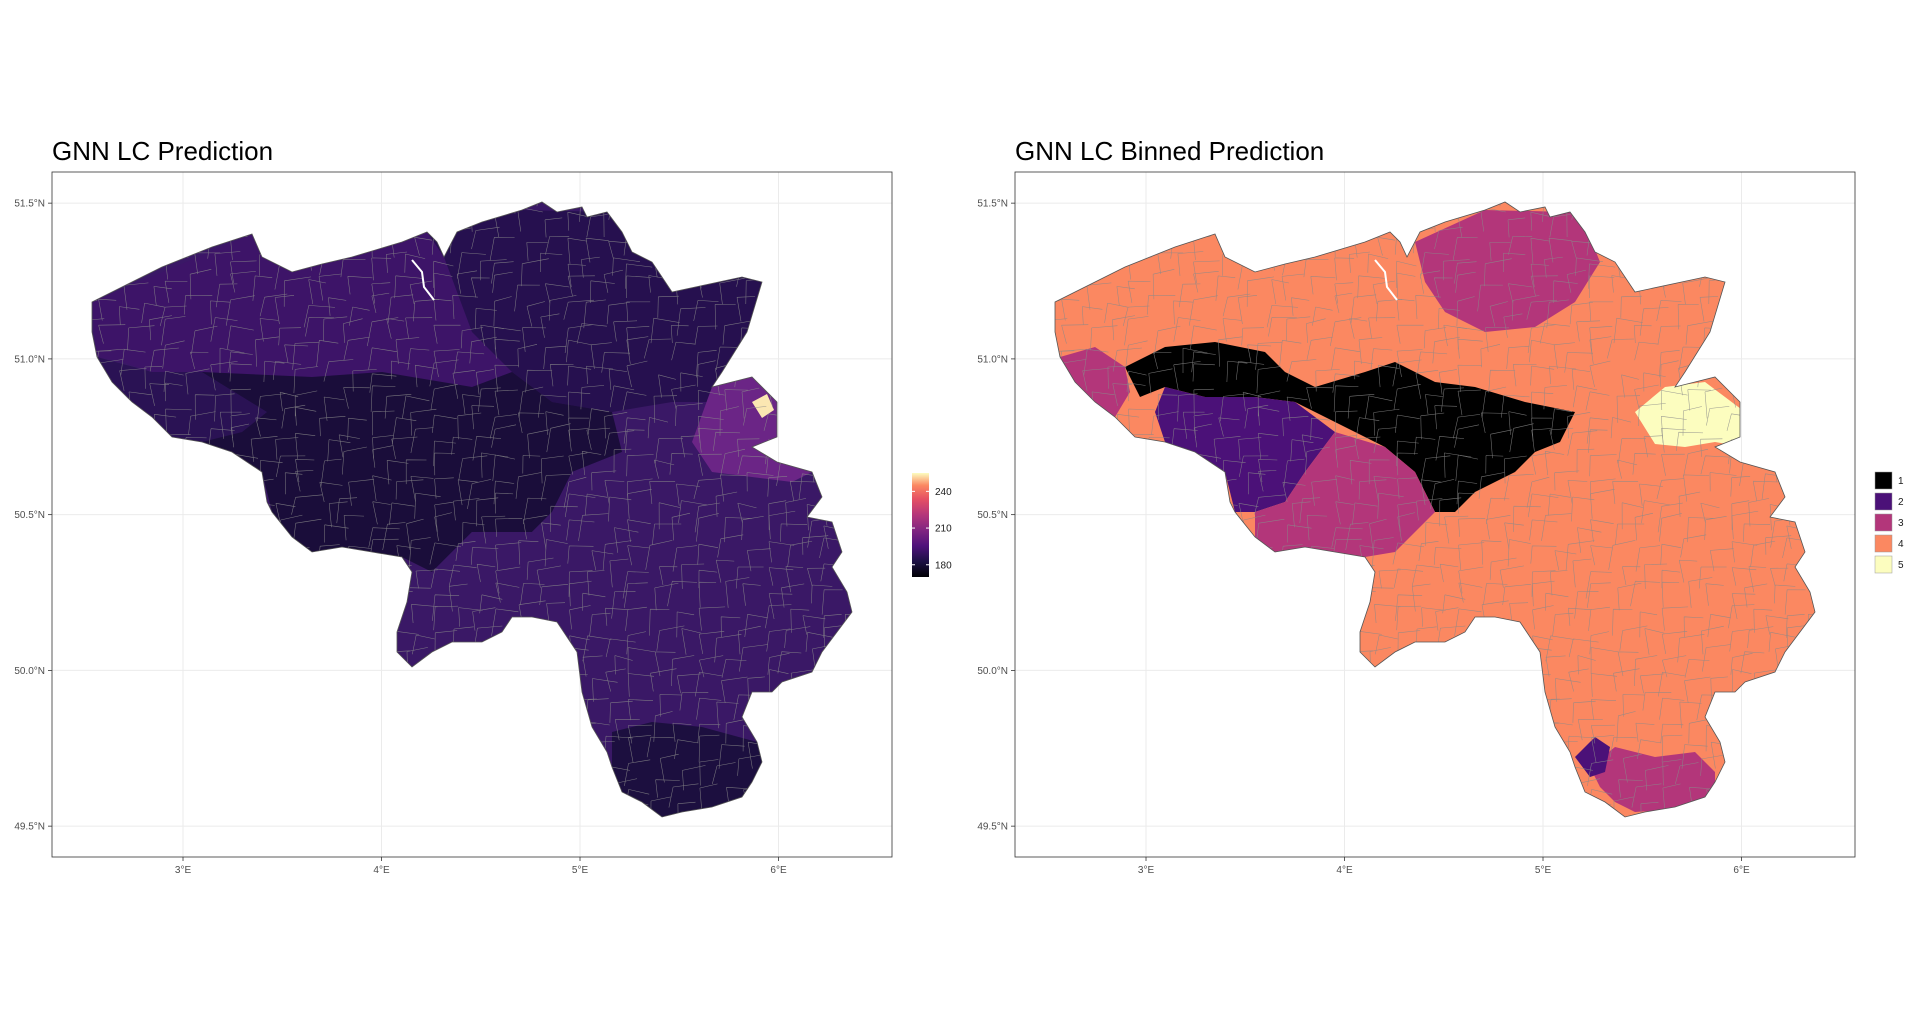  What do you see at coordinates (1169, 151) in the screenshot?
I see `panel-title: GNN LC Binned Prediction` at bounding box center [1169, 151].